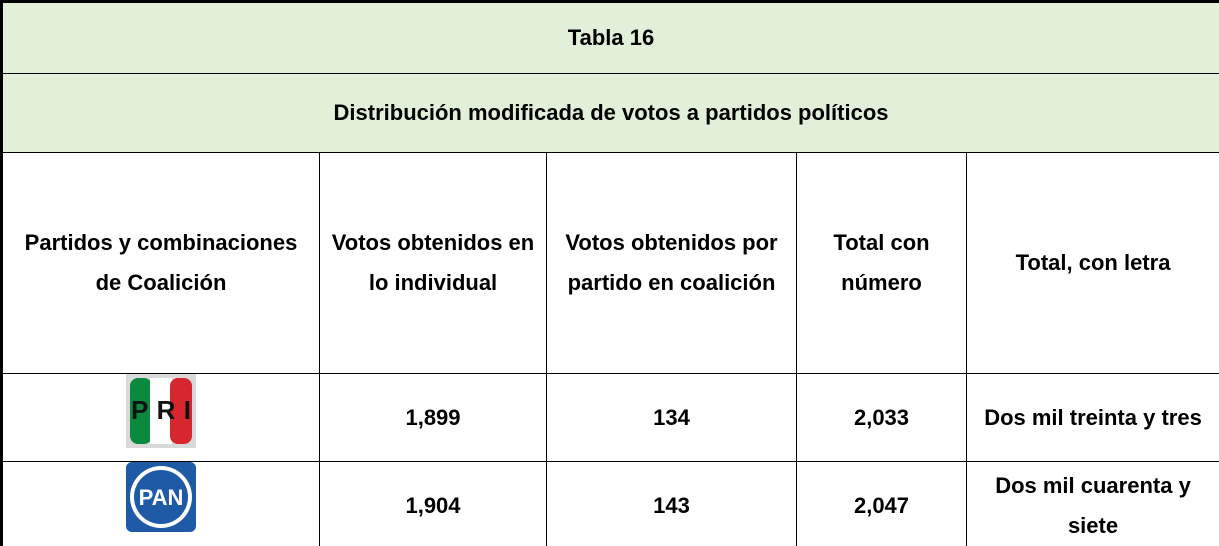  Describe the element at coordinates (881, 503) in the screenshot. I see `data-cell: 2,047` at that location.